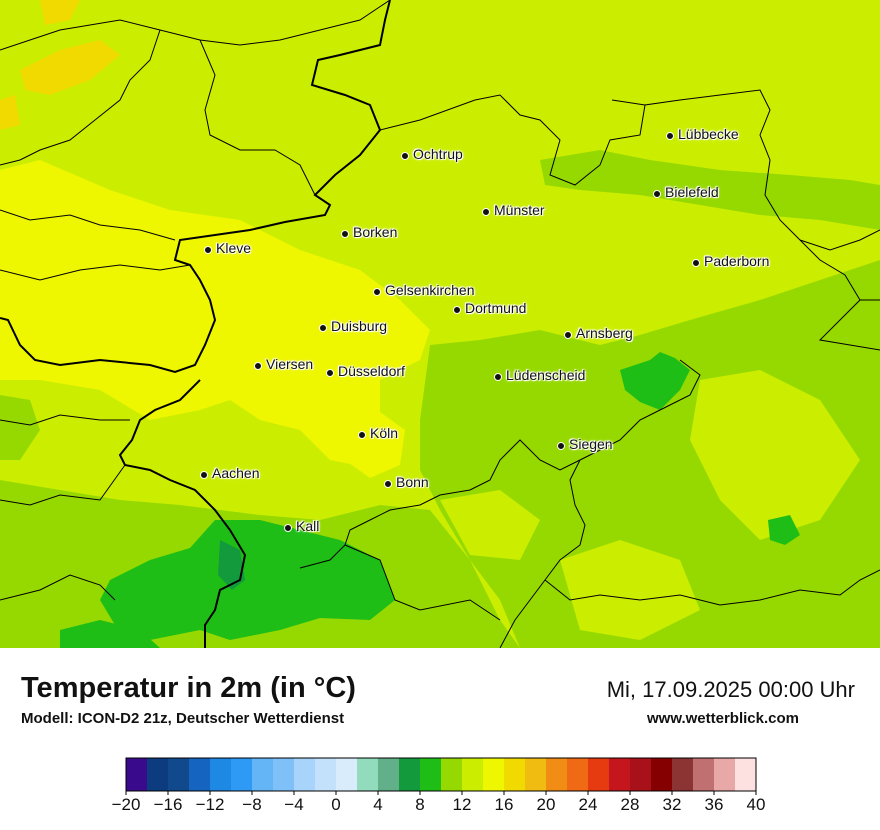 This screenshot has height=830, width=880. I want to click on city-label: Duisburg, so click(359, 326).